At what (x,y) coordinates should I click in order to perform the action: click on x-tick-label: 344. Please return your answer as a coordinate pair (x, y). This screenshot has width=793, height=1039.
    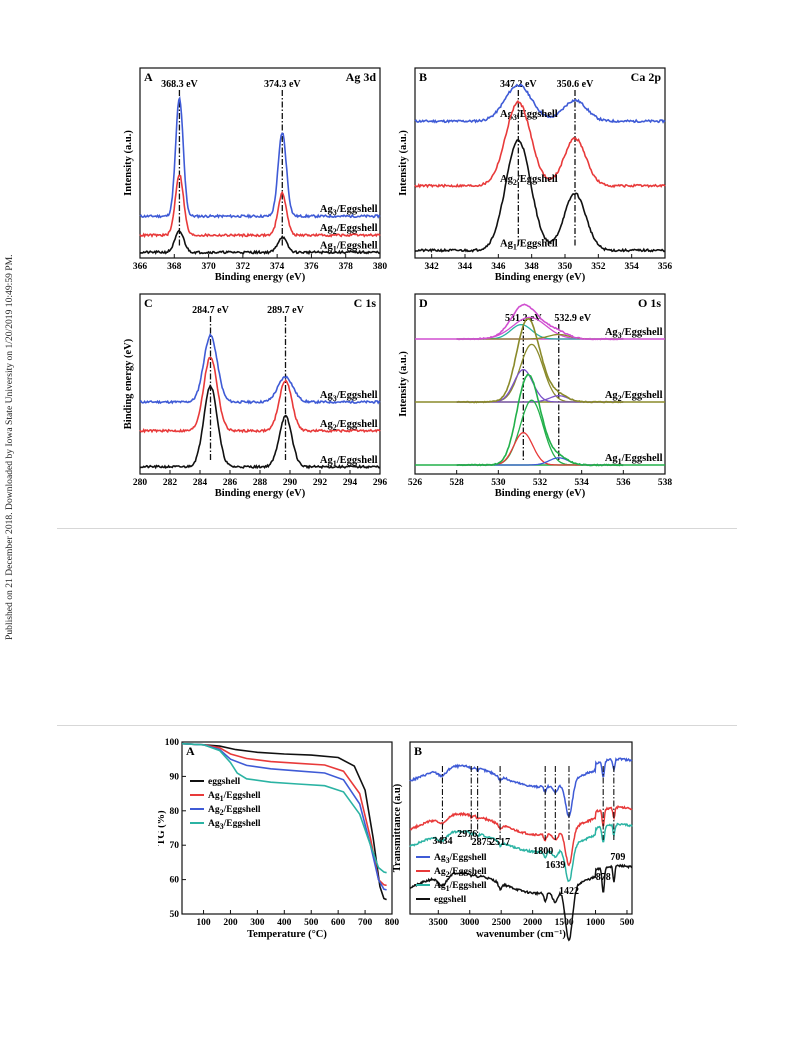
    Looking at the image, I should click on (465, 267).